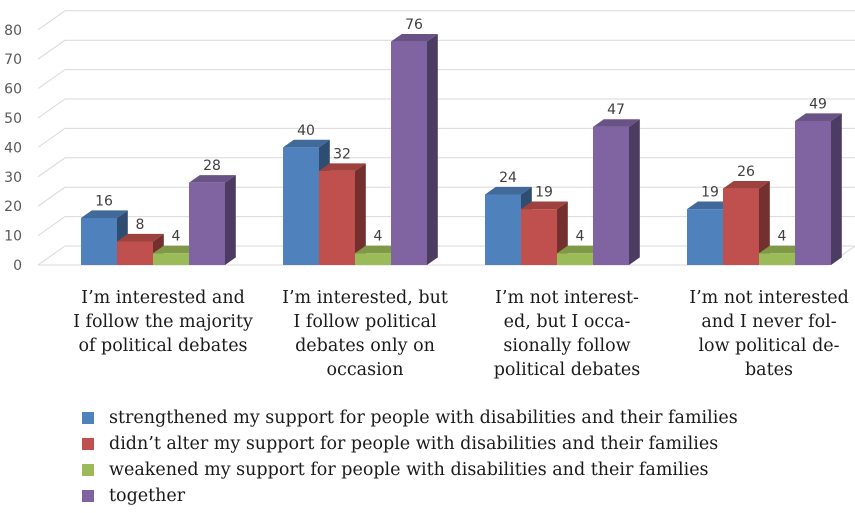 The image size is (855, 513). Describe the element at coordinates (13, 31) in the screenshot. I see `y-tick-label: 80` at that location.